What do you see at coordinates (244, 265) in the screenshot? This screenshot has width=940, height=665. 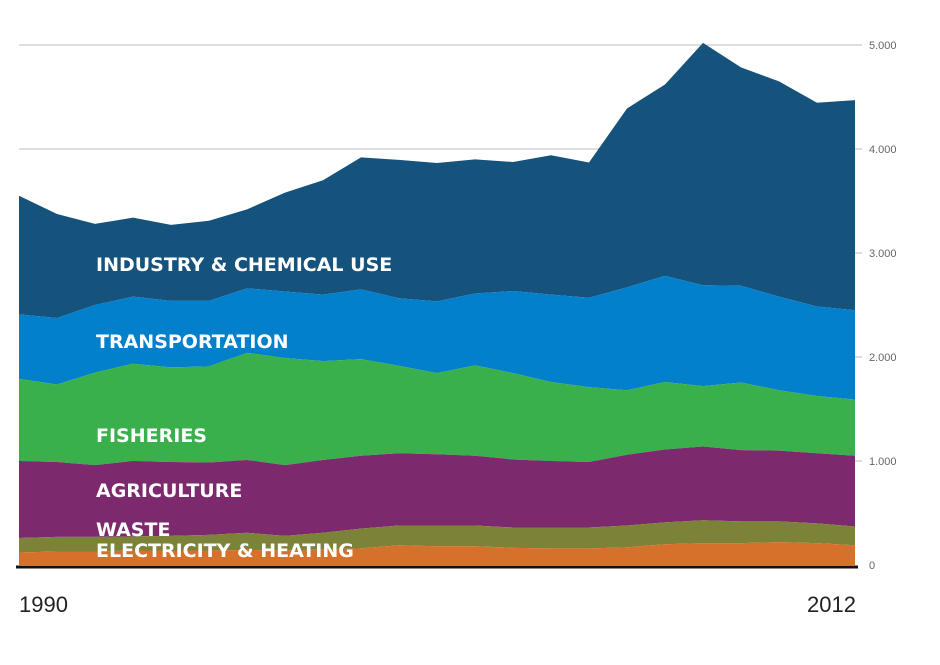 I see `series-label: INDUSTRY & CHEMICAL USE` at bounding box center [244, 265].